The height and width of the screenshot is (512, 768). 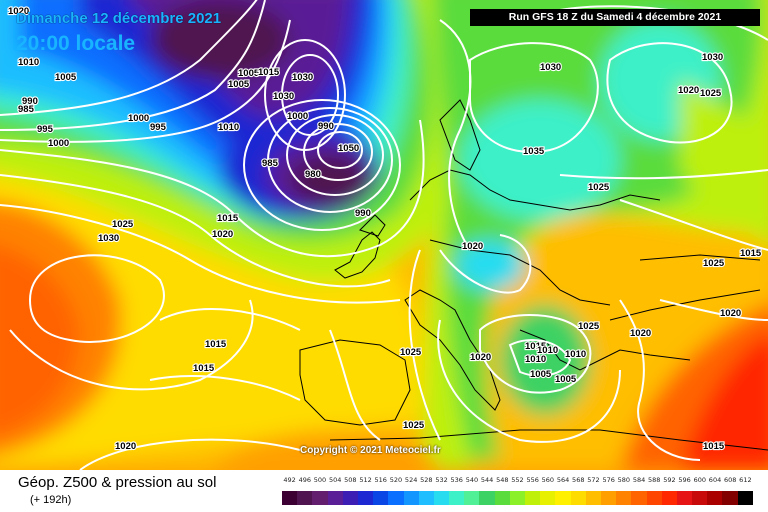 What do you see at coordinates (684, 480) in the screenshot?
I see `color-scale-label: 596` at bounding box center [684, 480].